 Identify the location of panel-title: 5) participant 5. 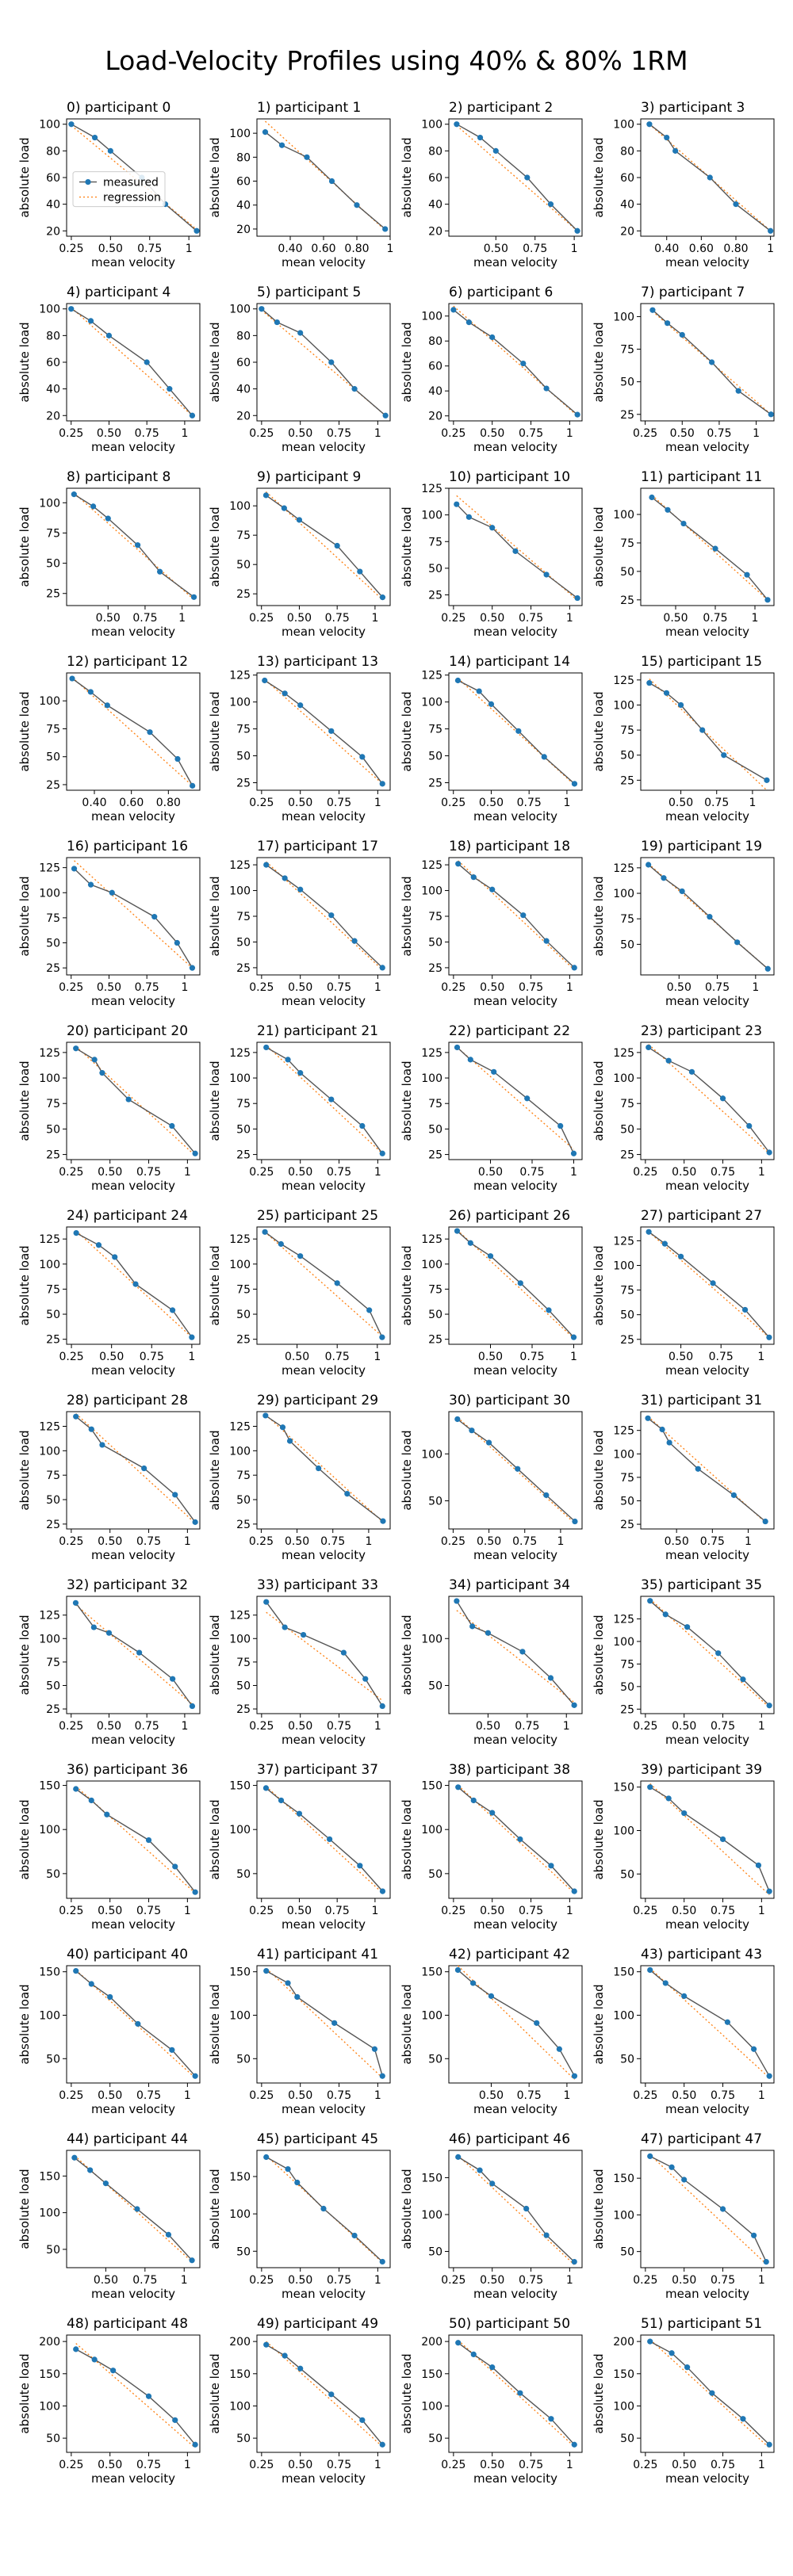
(309, 292).